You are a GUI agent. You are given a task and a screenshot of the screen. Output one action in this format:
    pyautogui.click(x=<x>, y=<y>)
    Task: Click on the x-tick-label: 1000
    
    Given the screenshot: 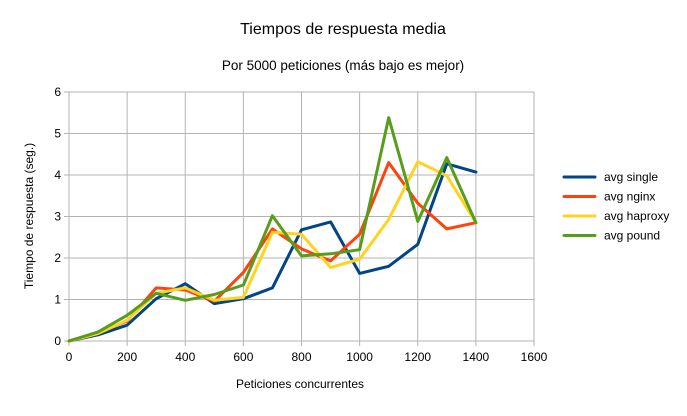 What is the action you would take?
    pyautogui.click(x=359, y=357)
    